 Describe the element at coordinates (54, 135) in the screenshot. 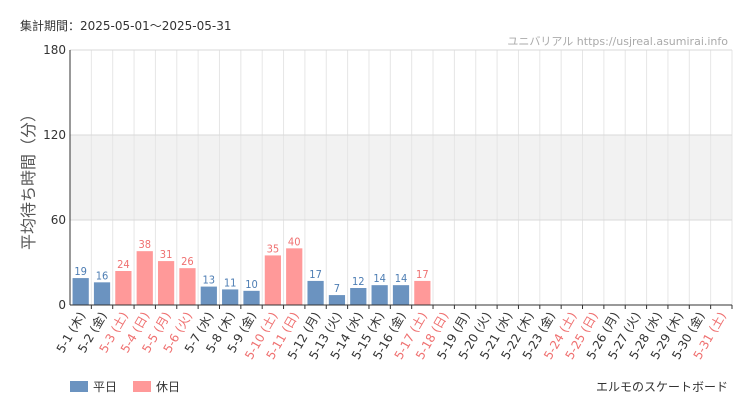

I see `y-tick-label: 120` at that location.